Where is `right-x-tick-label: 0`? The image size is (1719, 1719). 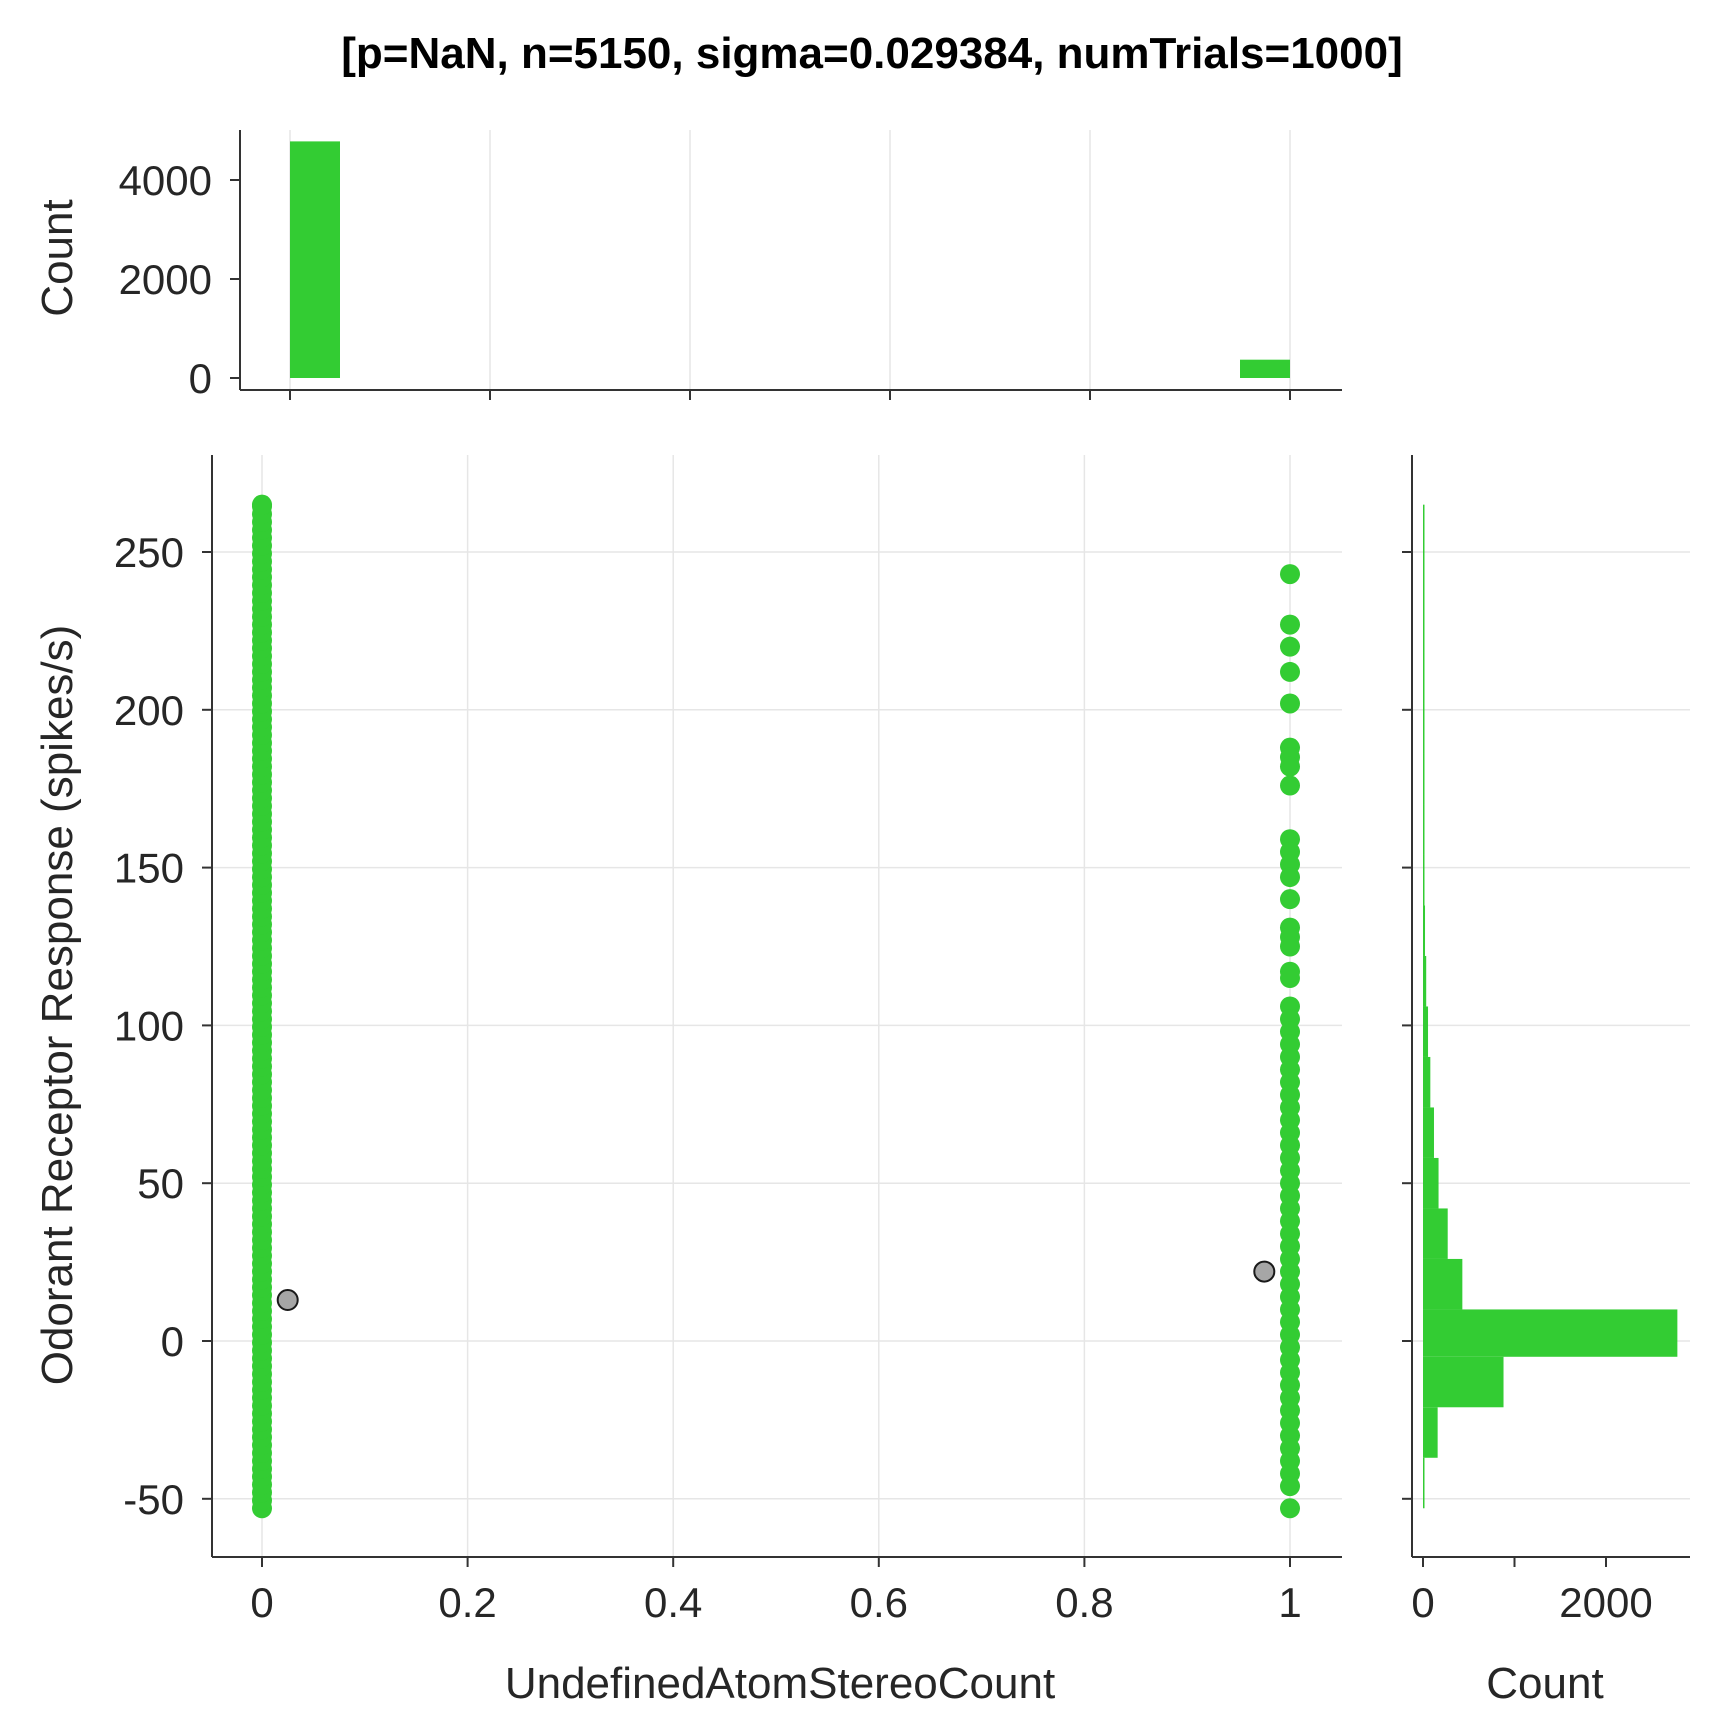
right-x-tick-label: 0 is located at coordinates (1422, 1602).